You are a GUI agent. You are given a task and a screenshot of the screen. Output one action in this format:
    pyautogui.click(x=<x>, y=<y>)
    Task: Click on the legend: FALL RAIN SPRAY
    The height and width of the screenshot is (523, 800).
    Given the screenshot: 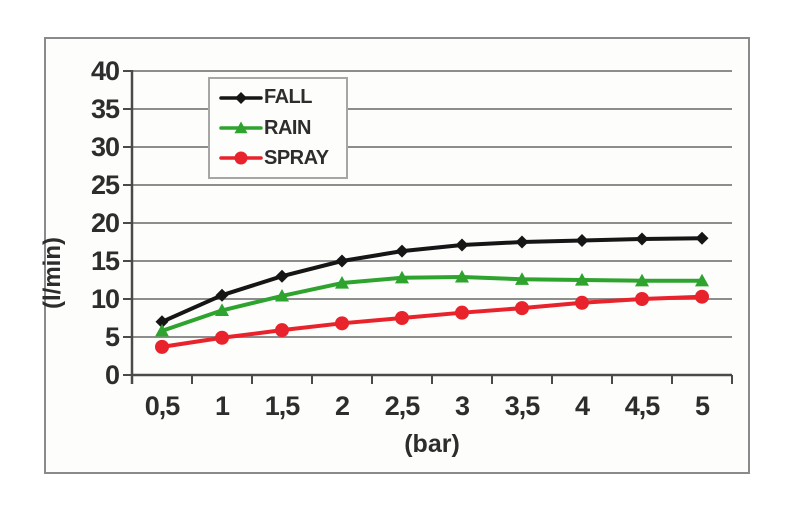 What is the action you would take?
    pyautogui.click(x=278, y=128)
    